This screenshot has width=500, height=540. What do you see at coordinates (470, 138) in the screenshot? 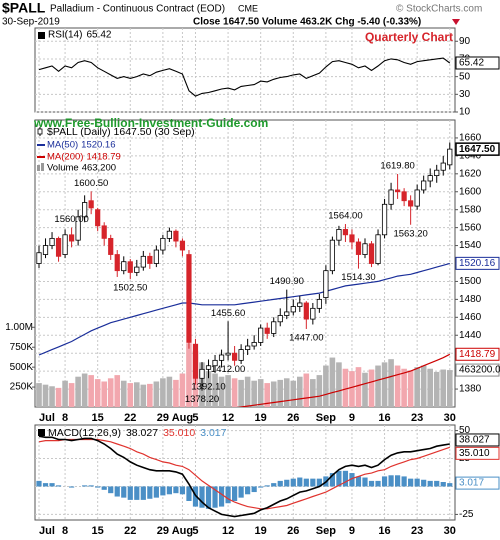
I see `y-tick-label: 1660` at bounding box center [470, 138].